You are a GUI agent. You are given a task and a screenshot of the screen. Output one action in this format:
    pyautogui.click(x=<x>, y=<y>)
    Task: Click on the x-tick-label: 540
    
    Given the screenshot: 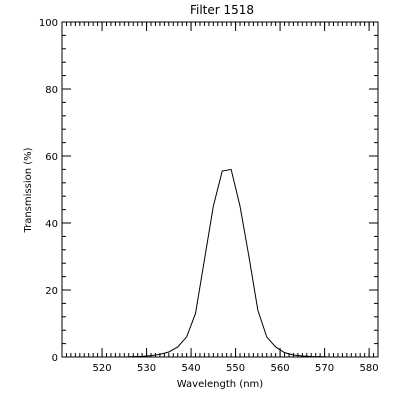 What is the action you would take?
    pyautogui.click(x=191, y=368)
    